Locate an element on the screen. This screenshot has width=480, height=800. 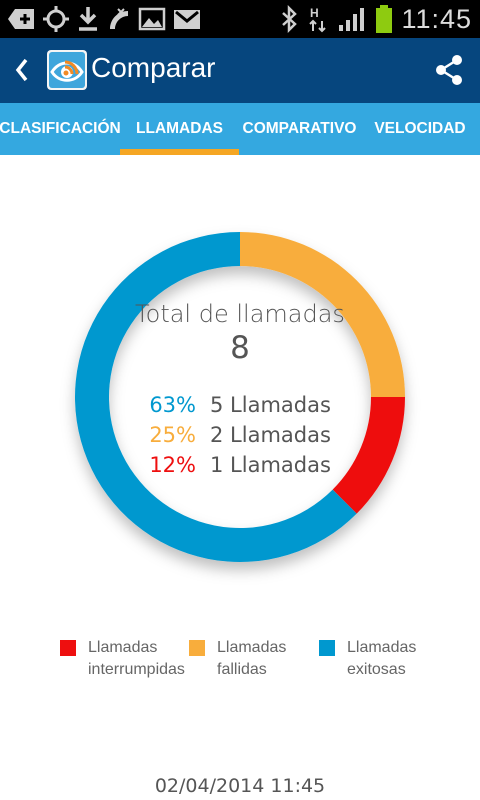
stat-row-failed: 25% 2 Llamadas is located at coordinates (240, 435).